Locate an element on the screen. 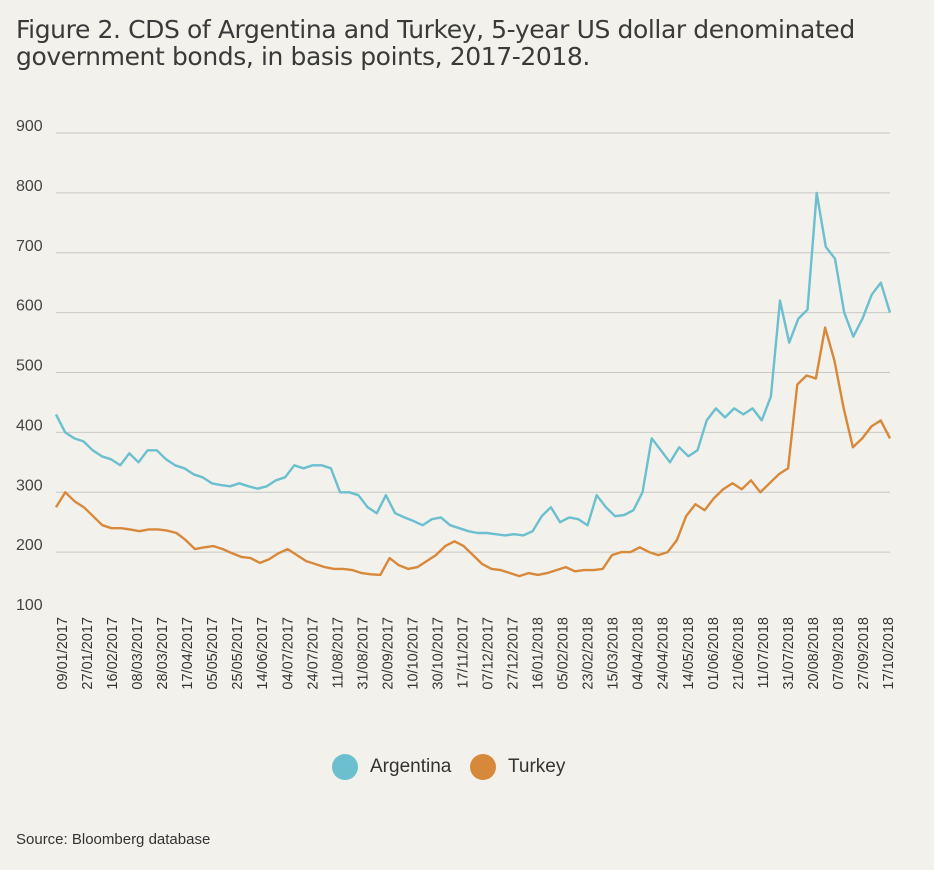 The height and width of the screenshot is (870, 934). x-tick-label: 11/07/2018 is located at coordinates (764, 653).